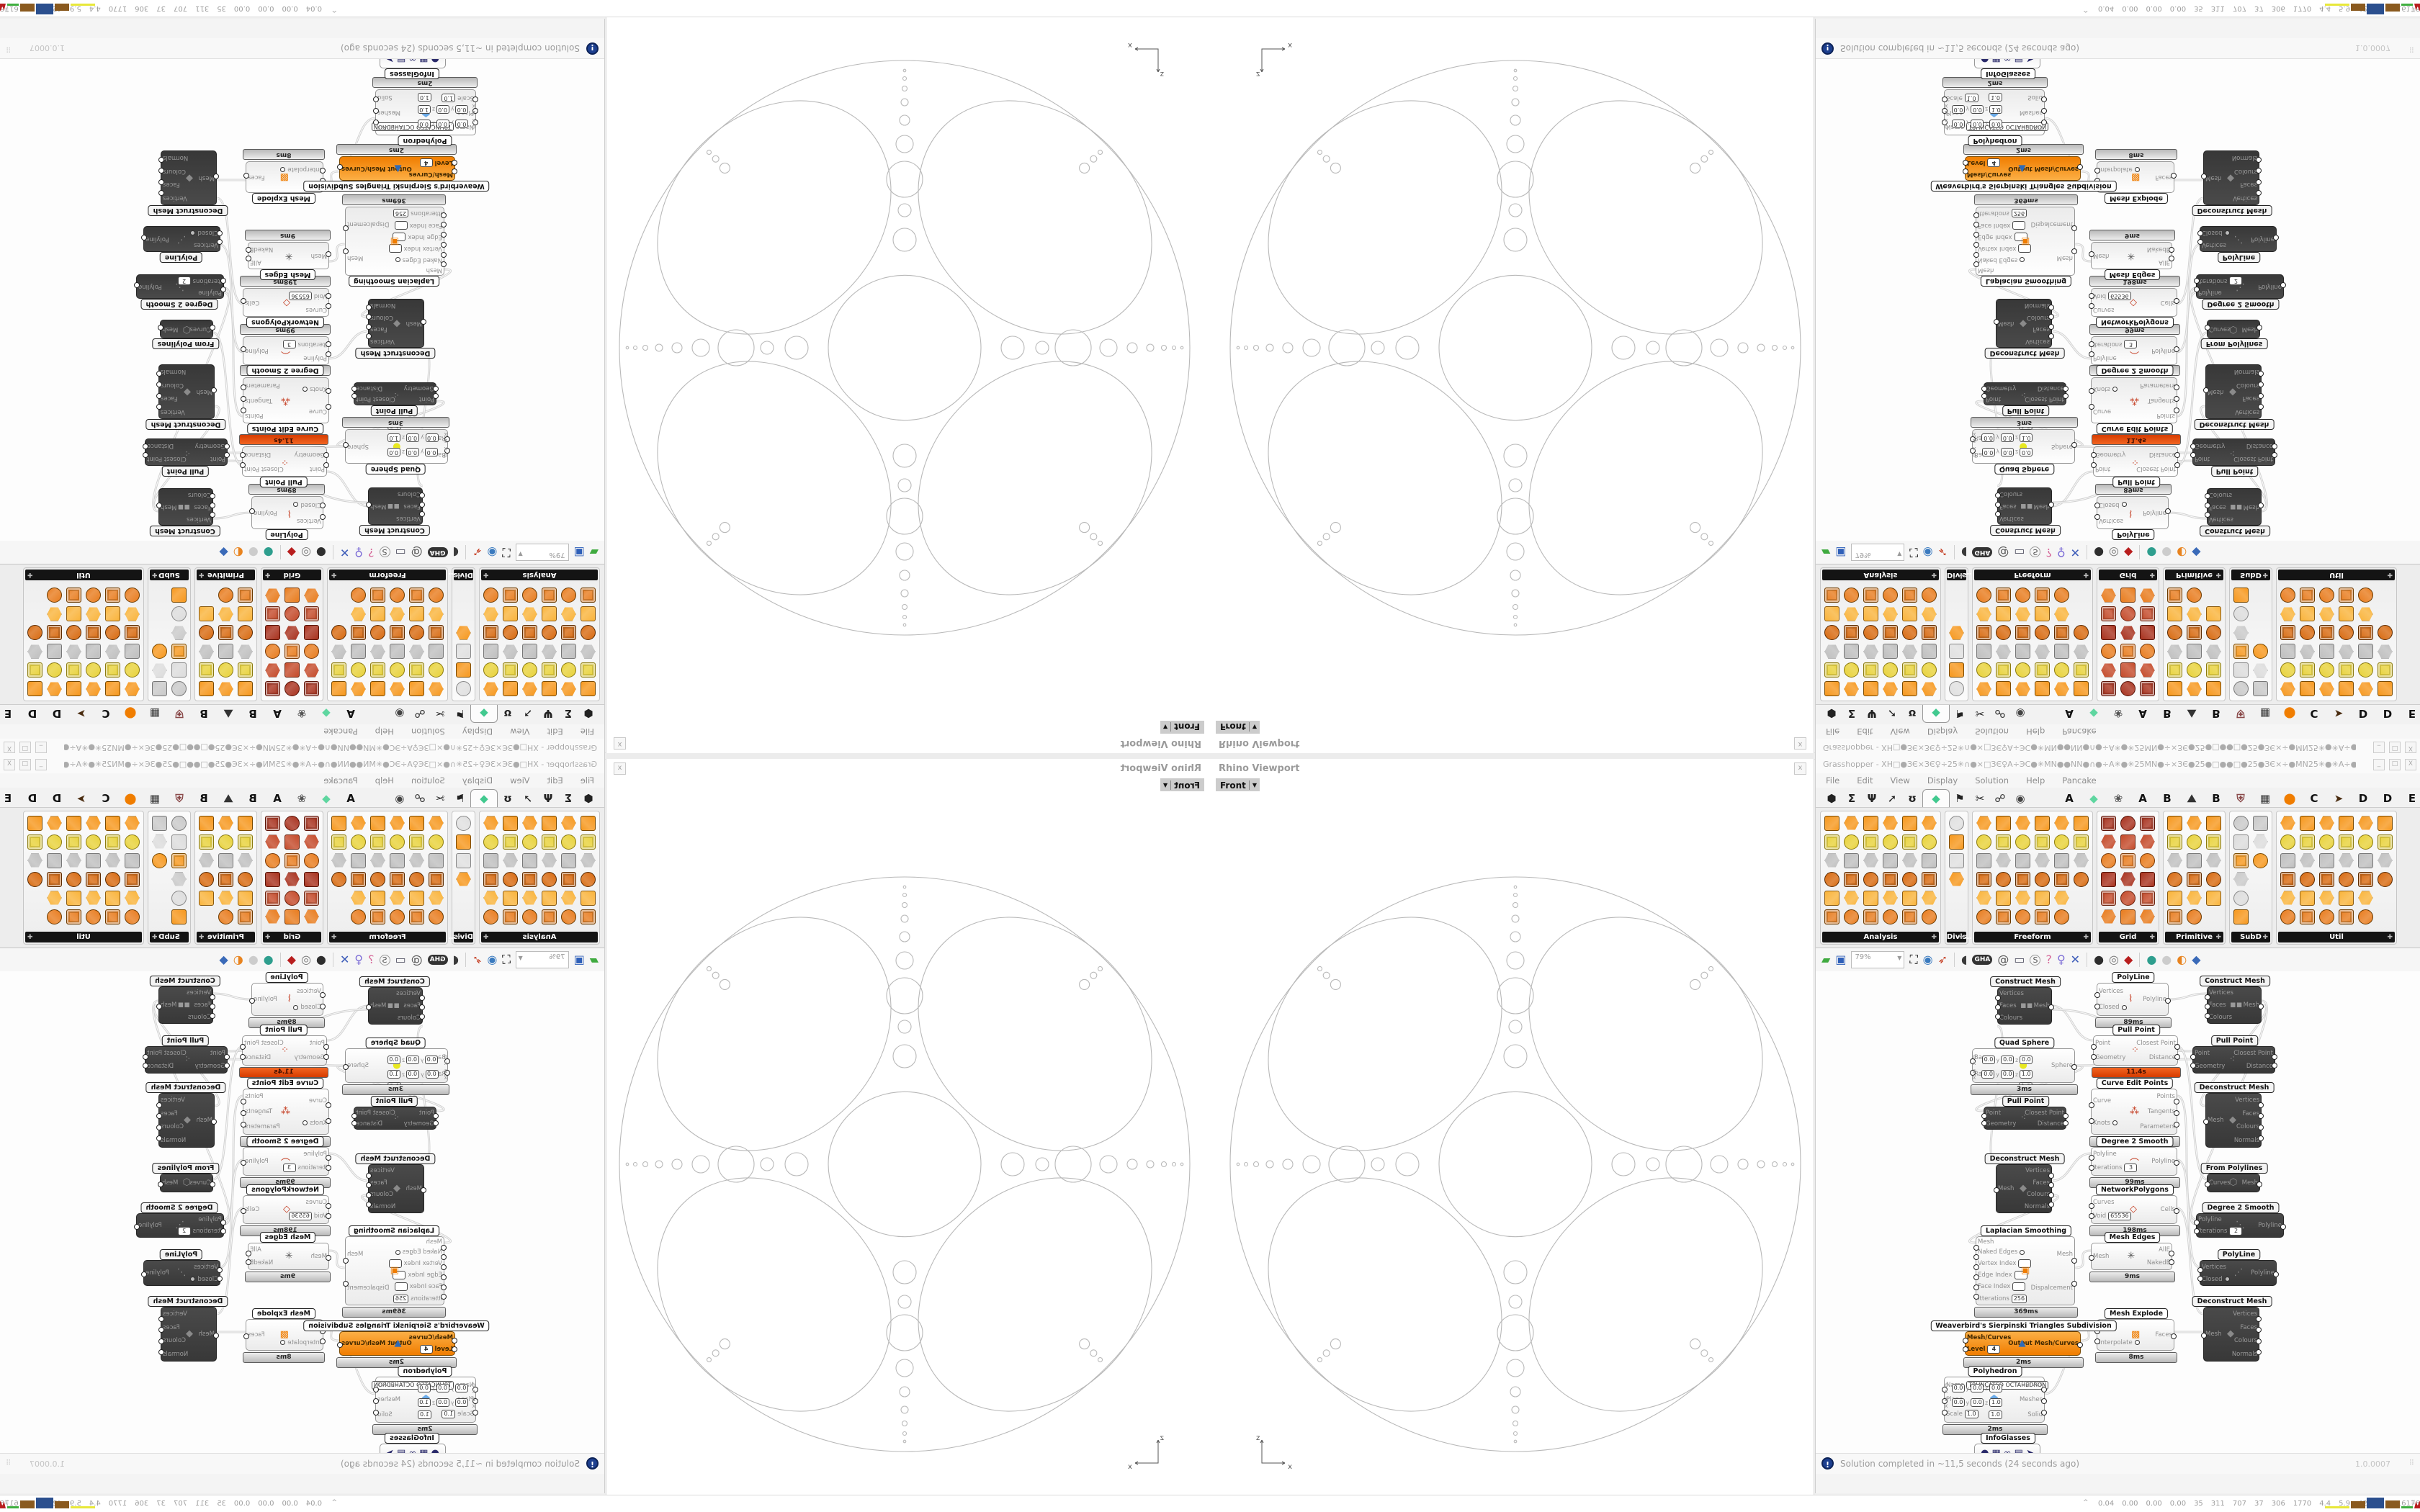  What do you see at coordinates (1865, 780) in the screenshot?
I see `menu-item-edit: Edit` at bounding box center [1865, 780].